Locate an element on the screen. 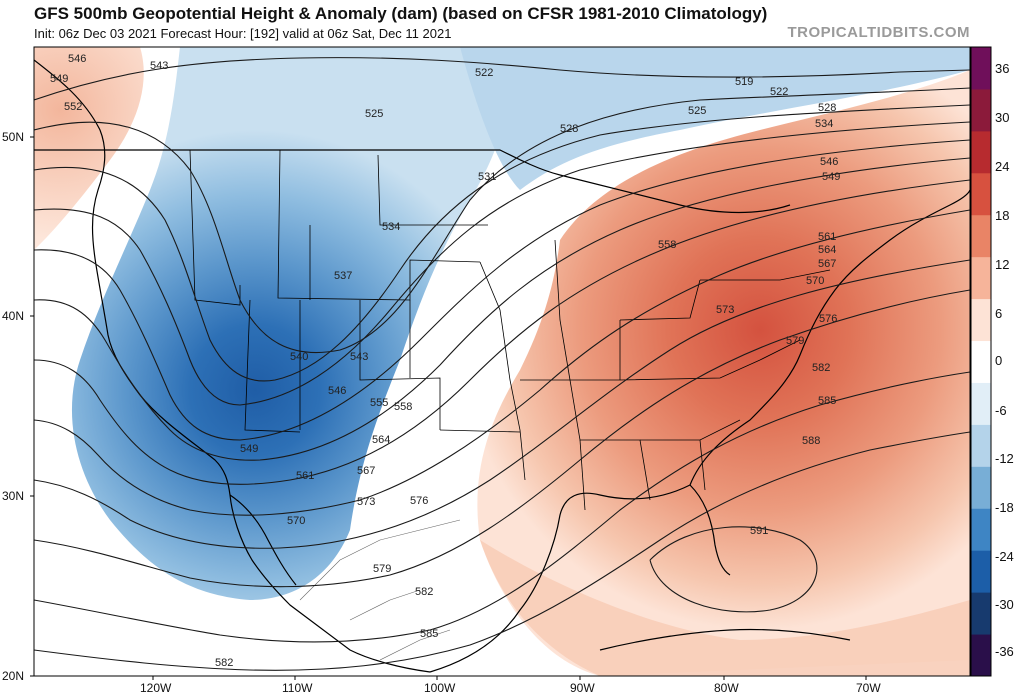  lon-label-110w: 110W is located at coordinates (297, 688).